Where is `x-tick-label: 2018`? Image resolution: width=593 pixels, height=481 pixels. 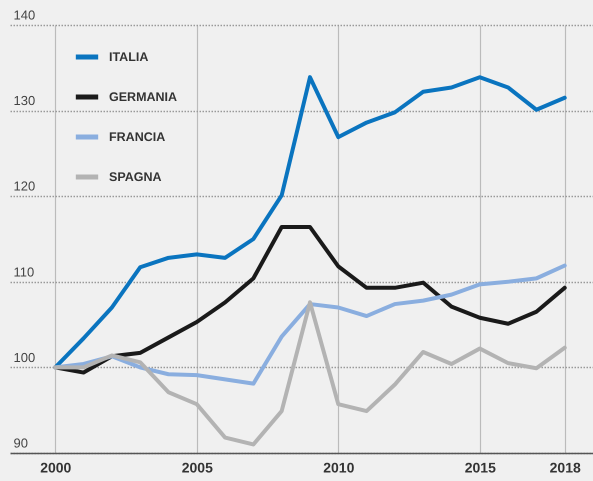 x-tick-label: 2018 is located at coordinates (565, 468).